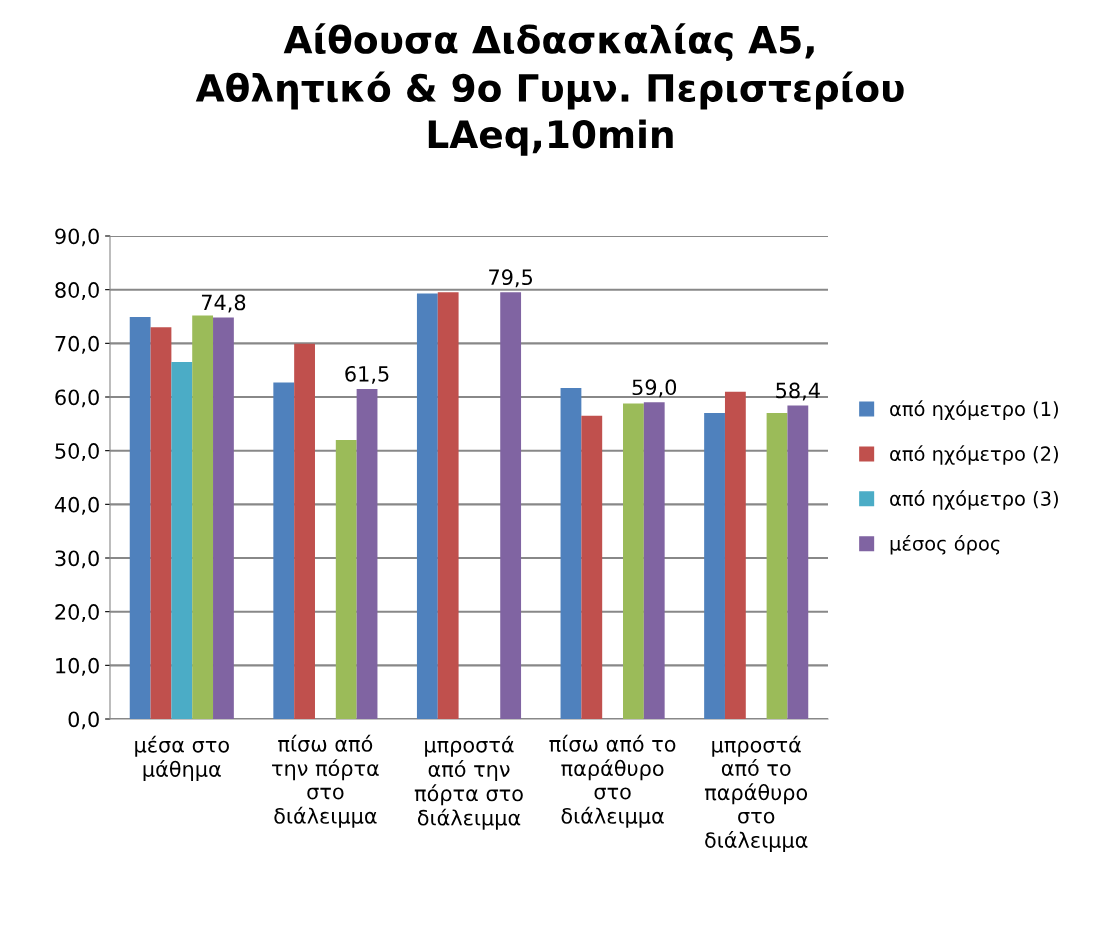 The image size is (1101, 932). Describe the element at coordinates (367, 374) in the screenshot. I see `data-label: 61,5` at that location.